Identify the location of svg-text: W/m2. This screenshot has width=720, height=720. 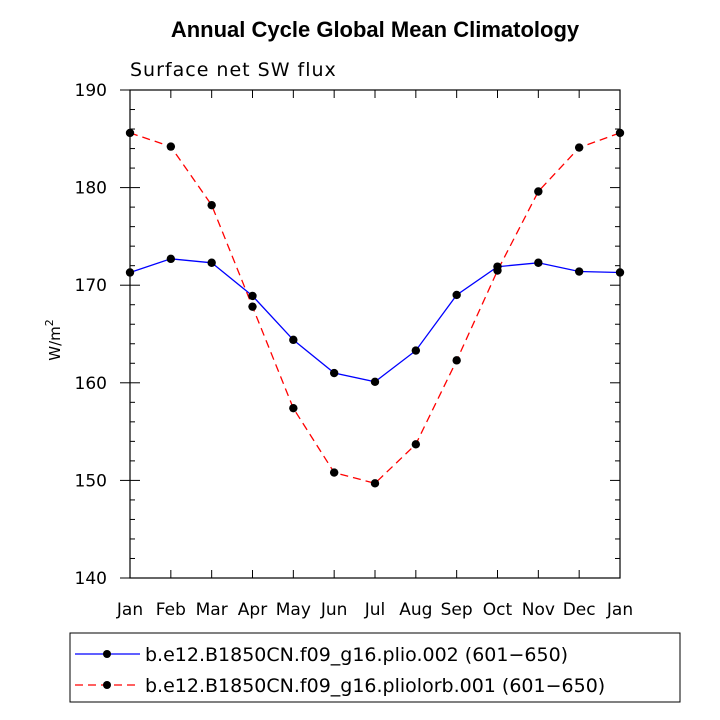
(53, 340).